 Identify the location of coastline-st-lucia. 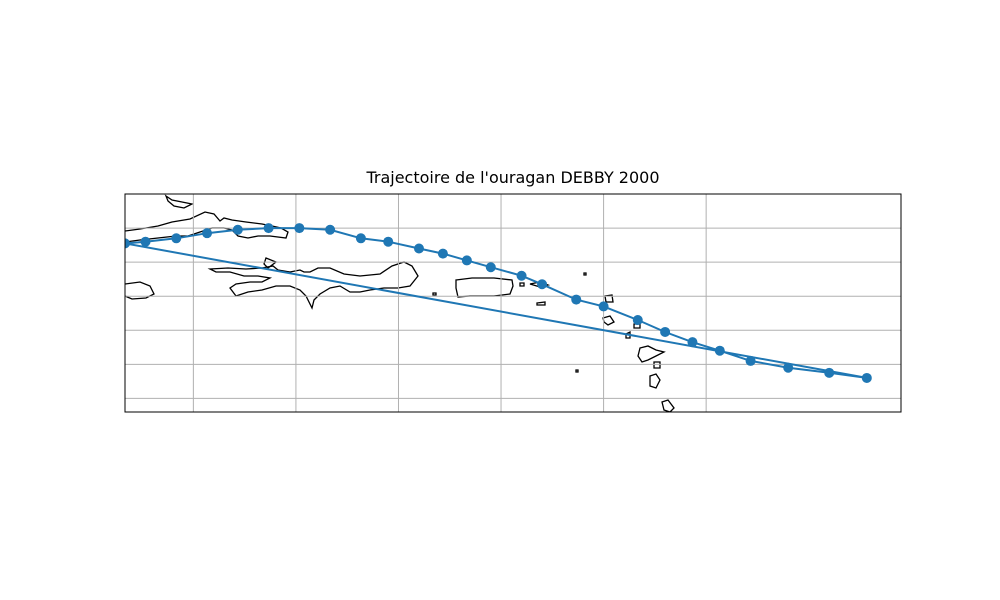
(655, 381).